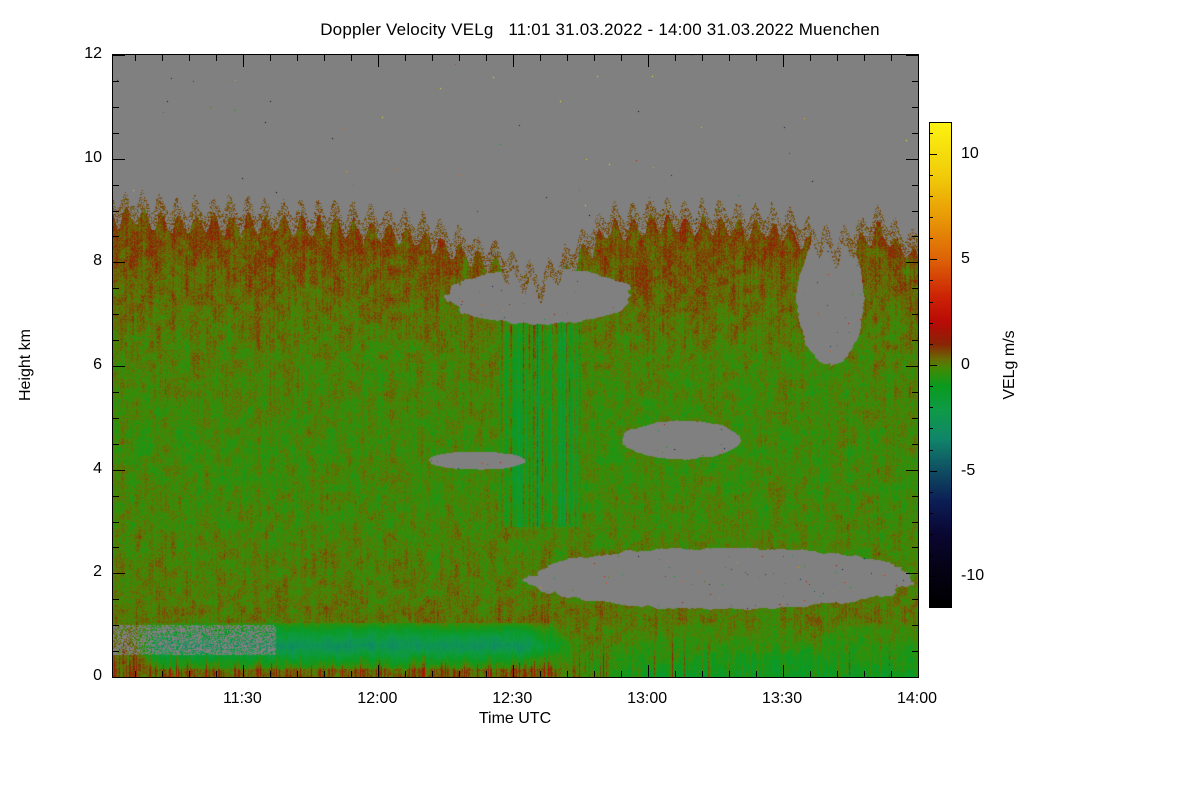  I want to click on y-axis-ticklabel: 8, so click(97, 261).